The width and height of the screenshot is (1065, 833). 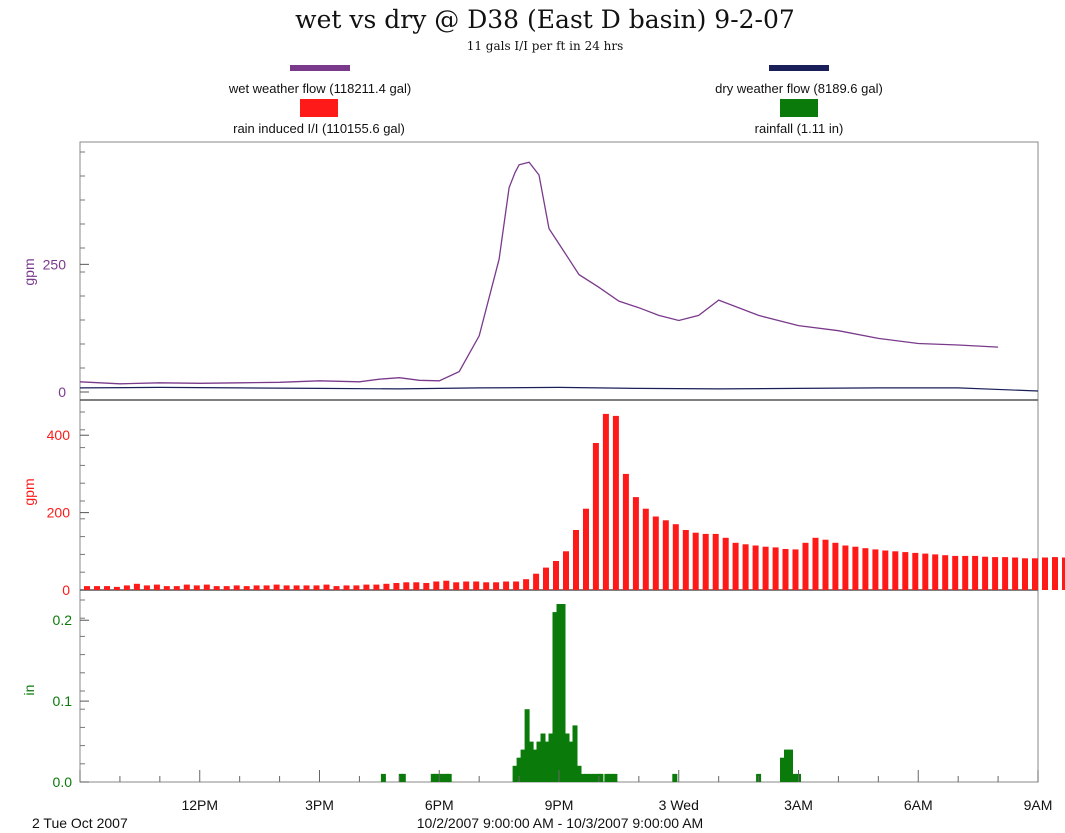 I want to click on y-tick-label: 250, so click(x=55, y=264).